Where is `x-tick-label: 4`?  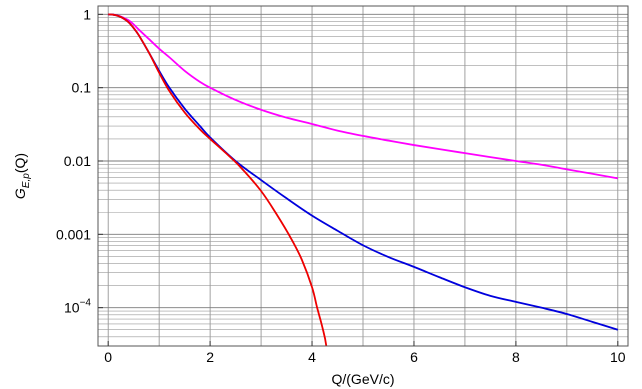
x-tick-label: 4 is located at coordinates (312, 357).